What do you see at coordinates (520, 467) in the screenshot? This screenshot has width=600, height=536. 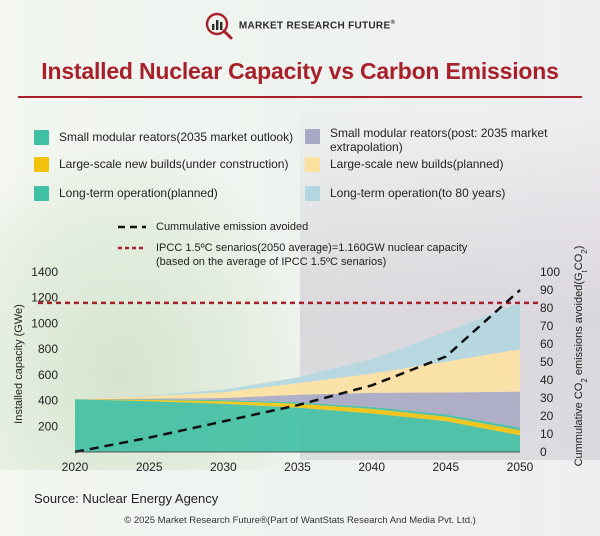 I see `x-tick-label: 2050` at bounding box center [520, 467].